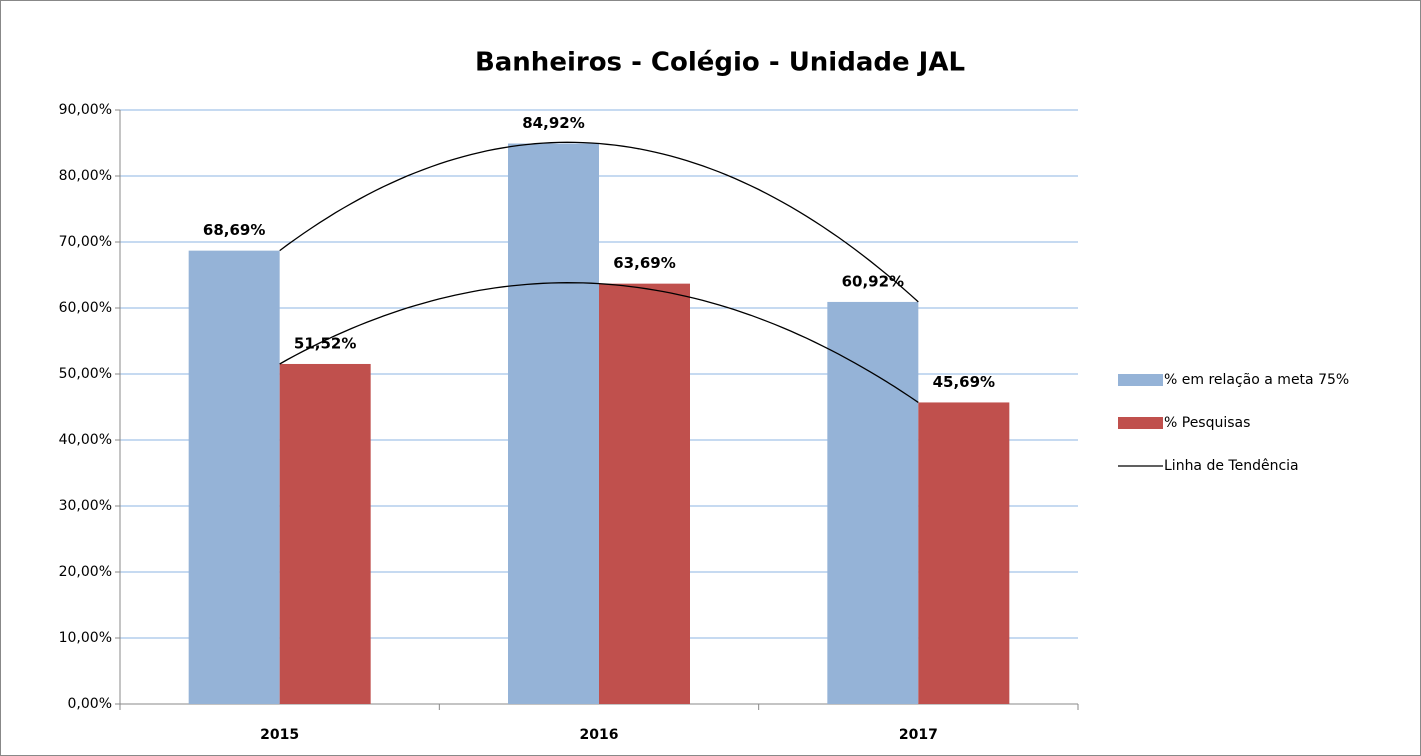 The image size is (1421, 756). Describe the element at coordinates (873, 281) in the screenshot. I see `data-label: 60,92%` at that location.